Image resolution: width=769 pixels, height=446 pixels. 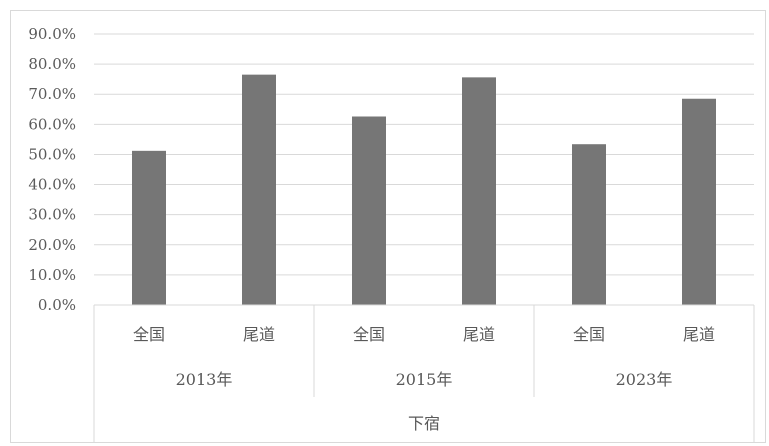 I want to click on y-tick-label: 60.0%, so click(x=52, y=124).